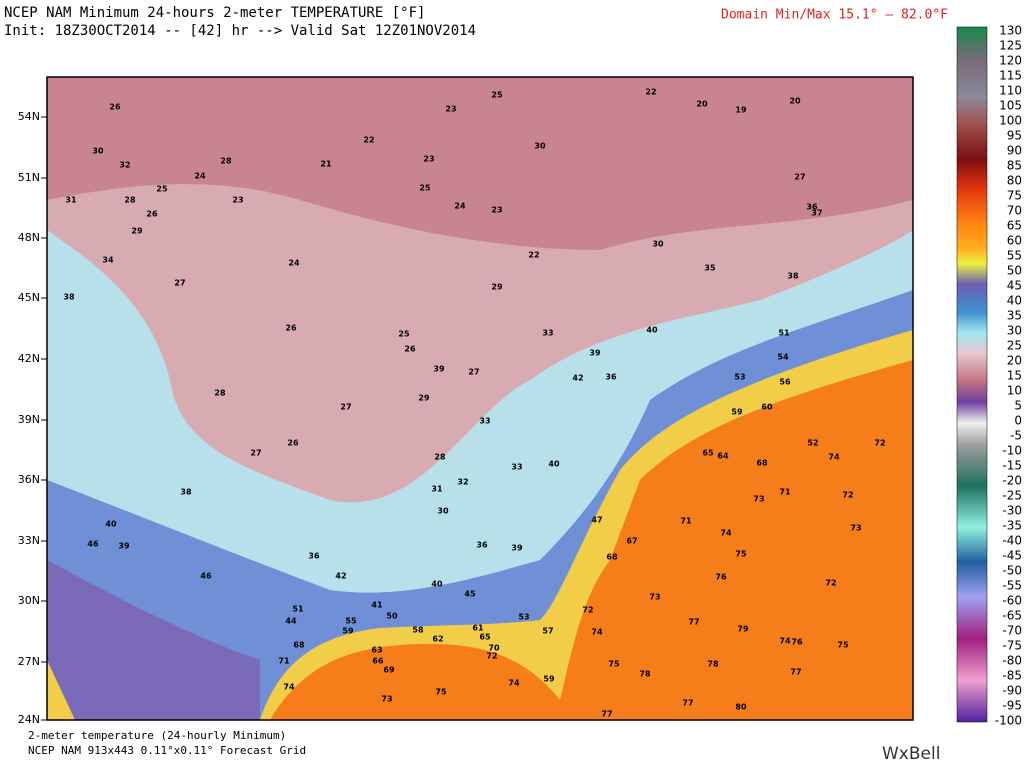 Image resolution: width=1024 pixels, height=772 pixels. What do you see at coordinates (29, 177) in the screenshot?
I see `latitude-label: 51N` at bounding box center [29, 177].